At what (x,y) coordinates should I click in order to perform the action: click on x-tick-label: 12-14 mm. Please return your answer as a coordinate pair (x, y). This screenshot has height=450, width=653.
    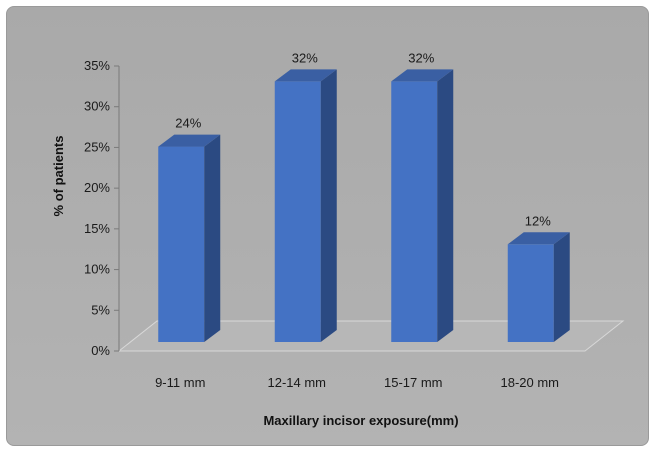
    Looking at the image, I should click on (296, 382).